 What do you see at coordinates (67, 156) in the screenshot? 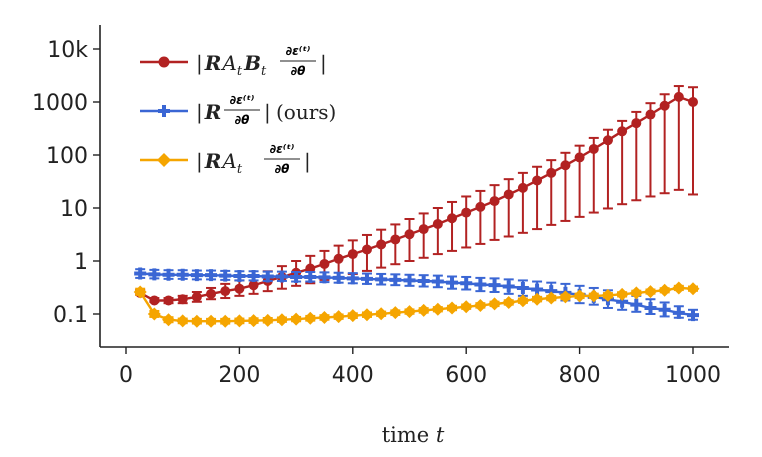
I see `y-tick-label-100: 100` at bounding box center [67, 156].